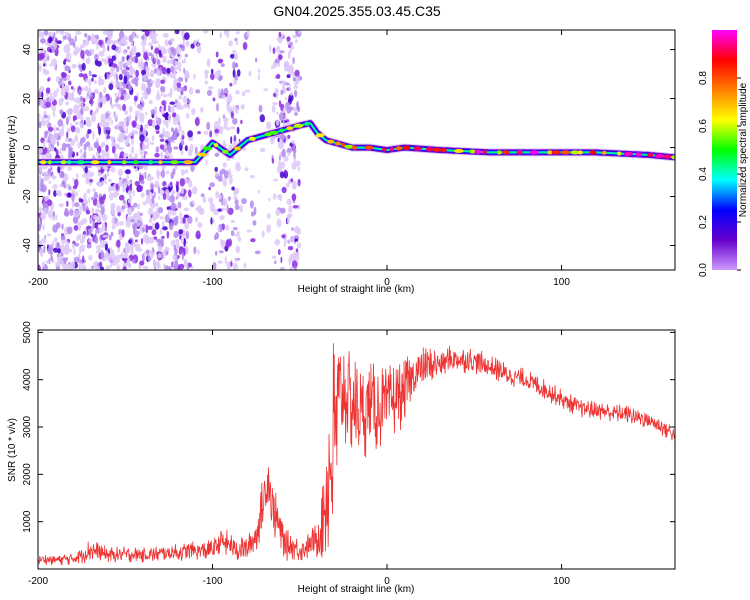 Image resolution: width=750 pixels, height=600 pixels. Describe the element at coordinates (12, 150) in the screenshot. I see `spectrogram-y-axis-label: Frequency (Hz)` at that location.